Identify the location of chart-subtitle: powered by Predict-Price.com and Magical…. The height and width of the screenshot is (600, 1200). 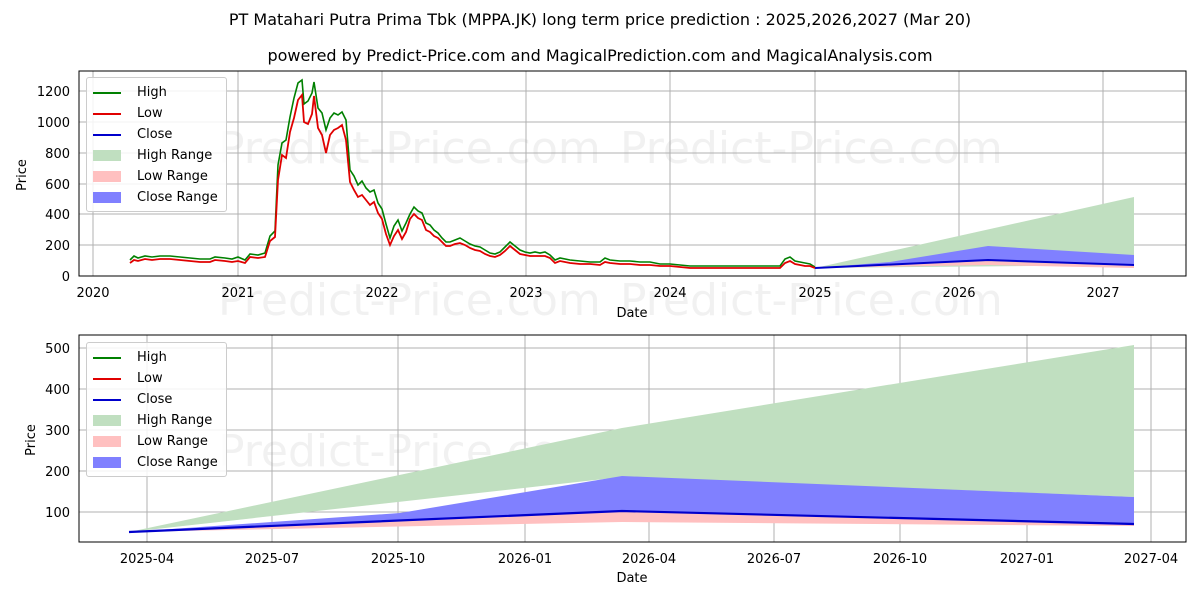
(600, 55).